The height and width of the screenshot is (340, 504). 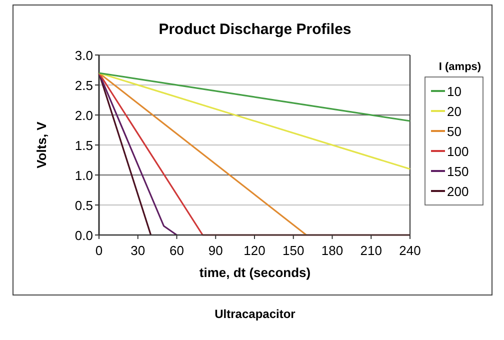 I want to click on x-tick-label: 240, so click(x=410, y=250).